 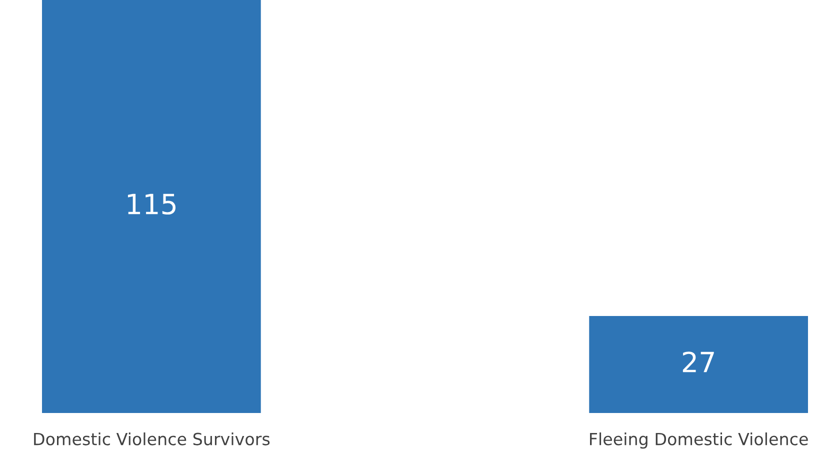 I want to click on data-label: 115, so click(x=152, y=204).